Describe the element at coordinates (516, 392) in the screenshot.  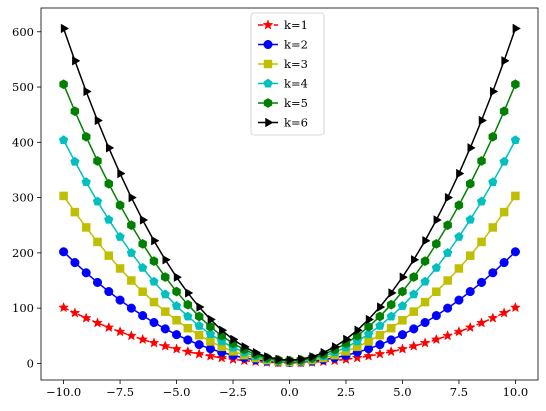
I see `x-tick-label: 10.0` at that location.